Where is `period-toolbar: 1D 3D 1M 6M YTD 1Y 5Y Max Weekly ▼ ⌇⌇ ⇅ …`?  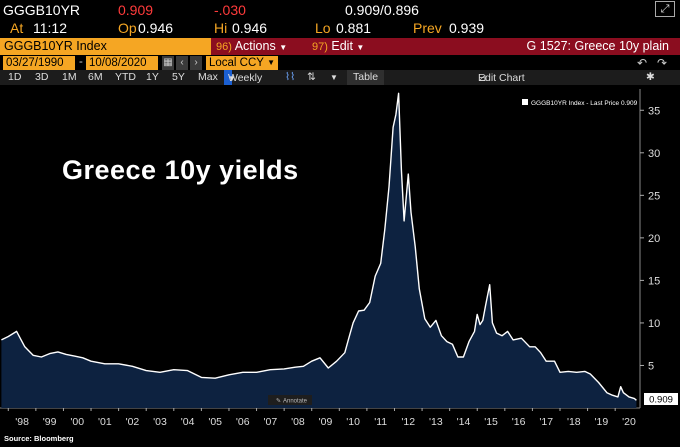
period-toolbar: 1D 3D 1M 6M YTD 1Y 5Y Max Weekly ▼ ⌇⌇ ⇅ … is located at coordinates (340, 77).